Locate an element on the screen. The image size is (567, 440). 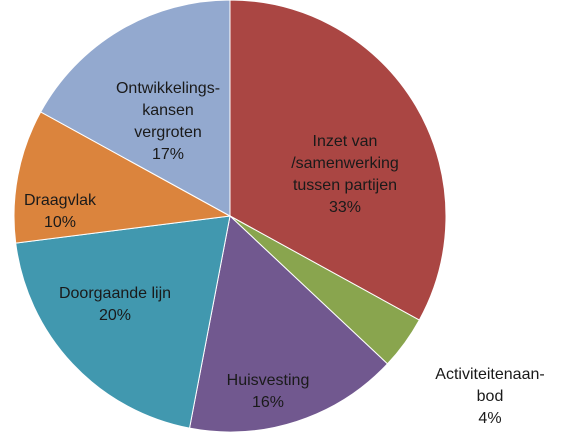
category-label: Doorgaande lijn is located at coordinates (115, 293).